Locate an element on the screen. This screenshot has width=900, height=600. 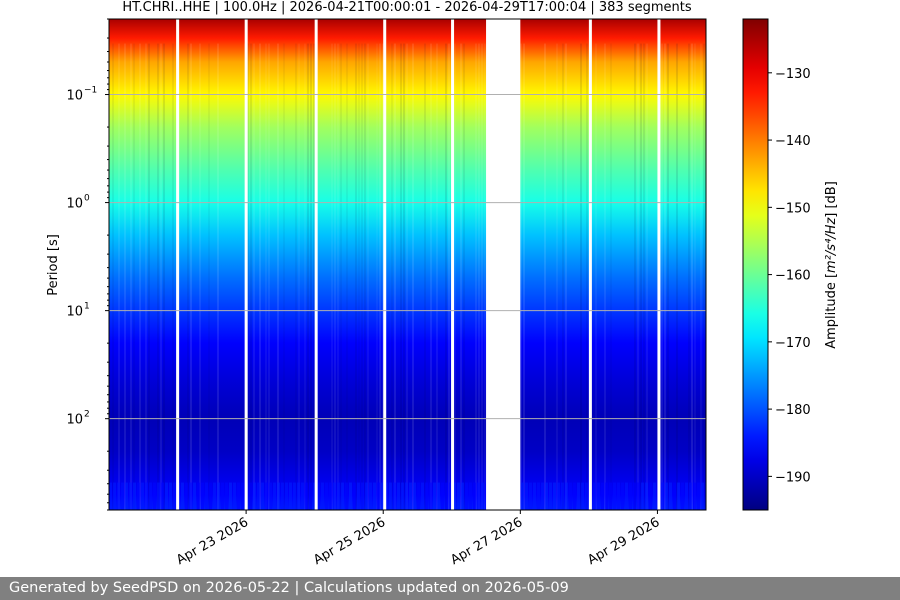
y-axis-label: Period [s] is located at coordinates (53, 265).